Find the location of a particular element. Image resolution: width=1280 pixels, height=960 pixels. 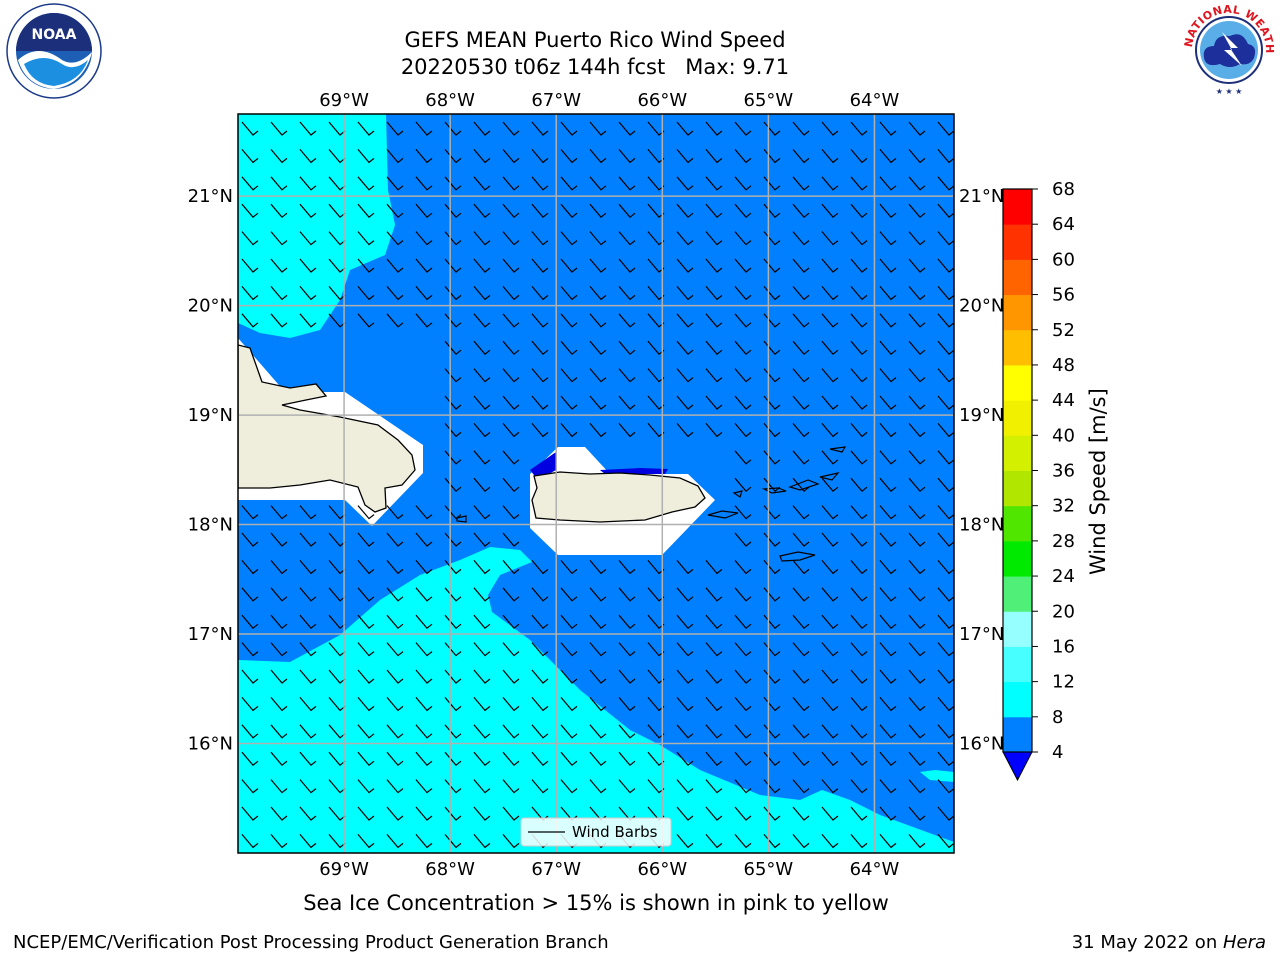

colorbar-segment is located at coordinates (1017, 699).